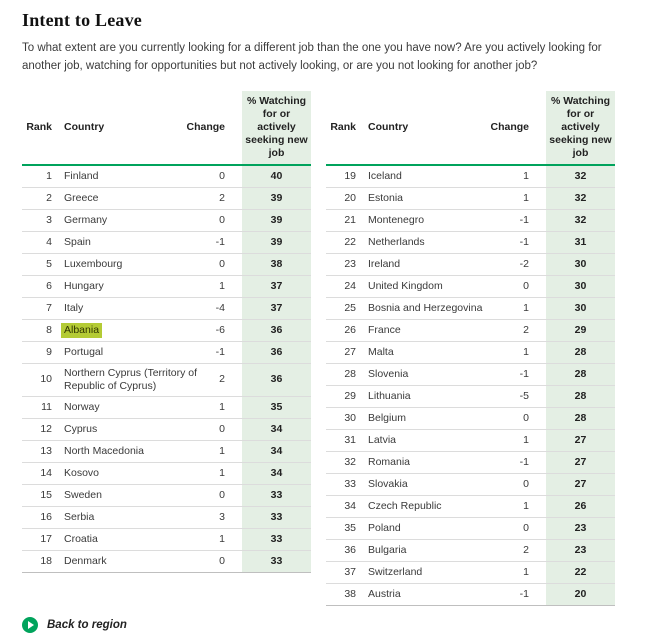  What do you see at coordinates (432, 440) in the screenshot?
I see `country-cell: Latvia` at bounding box center [432, 440].